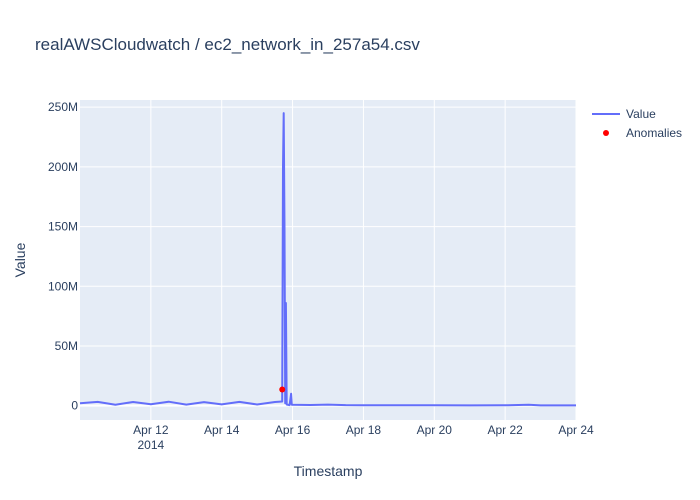  I want to click on legend-label: Value, so click(641, 114).